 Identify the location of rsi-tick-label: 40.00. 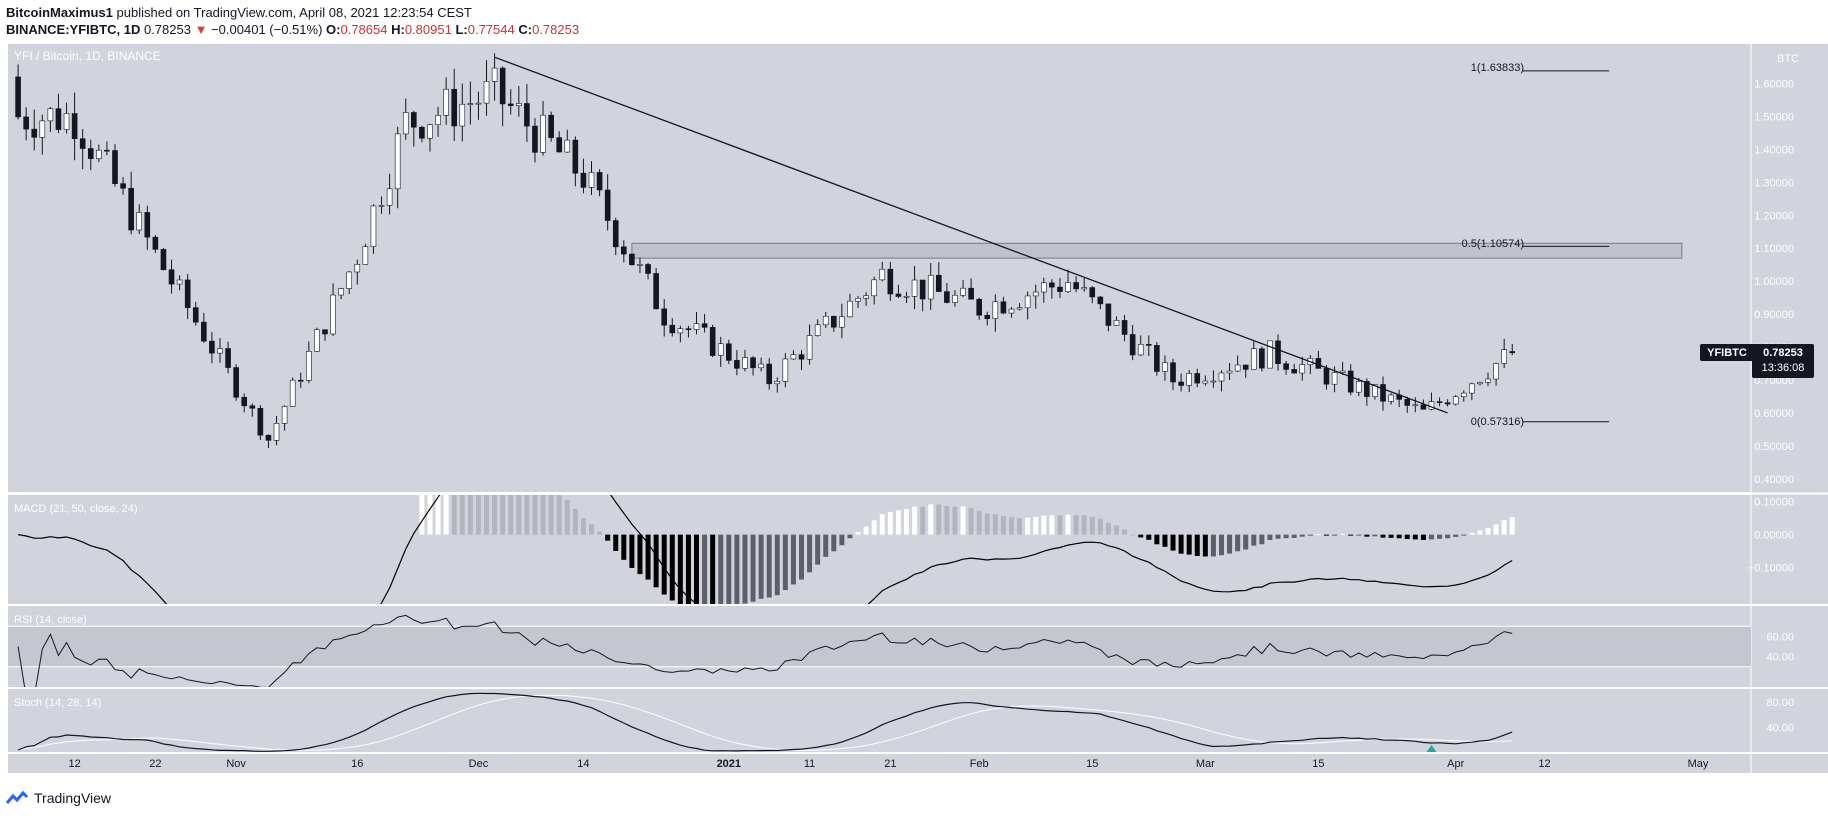
(1780, 658).